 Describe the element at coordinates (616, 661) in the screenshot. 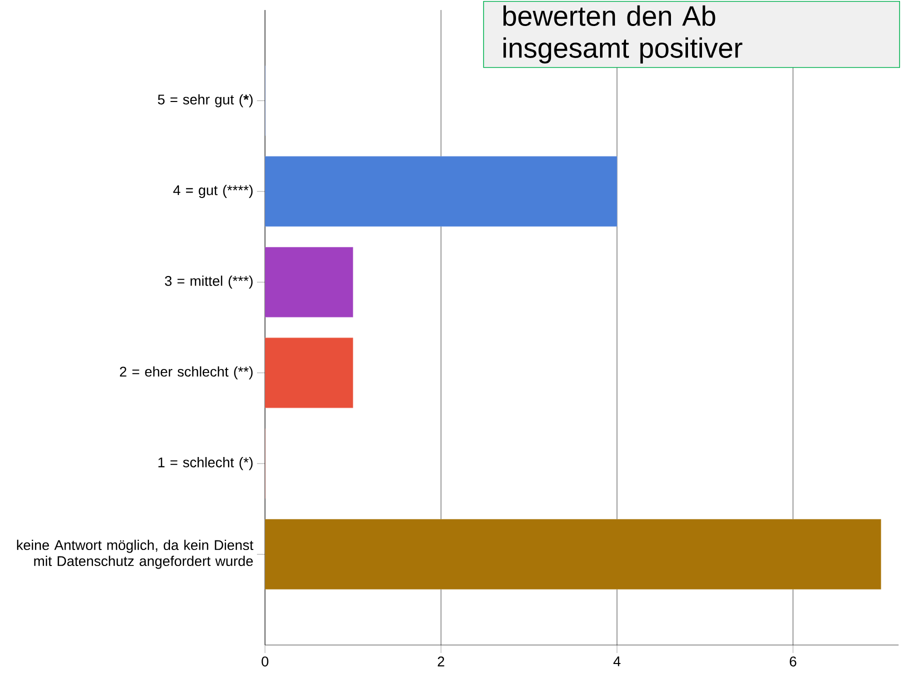

I see `x-tick-label: 4` at that location.